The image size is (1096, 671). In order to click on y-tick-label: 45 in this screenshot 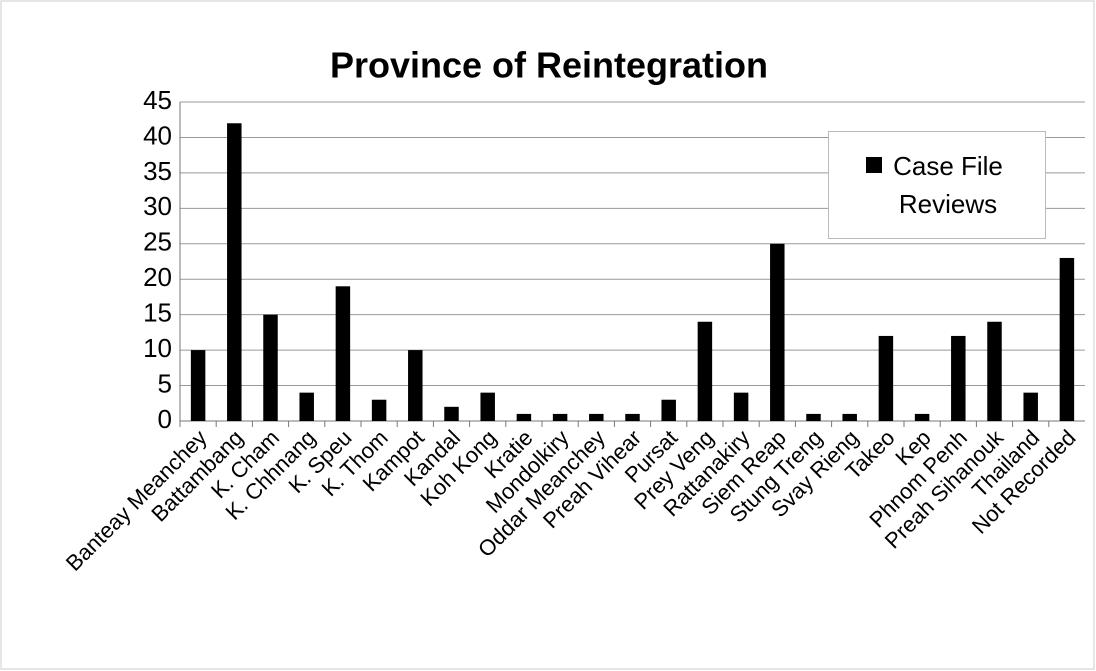, I will do `click(157, 100)`.